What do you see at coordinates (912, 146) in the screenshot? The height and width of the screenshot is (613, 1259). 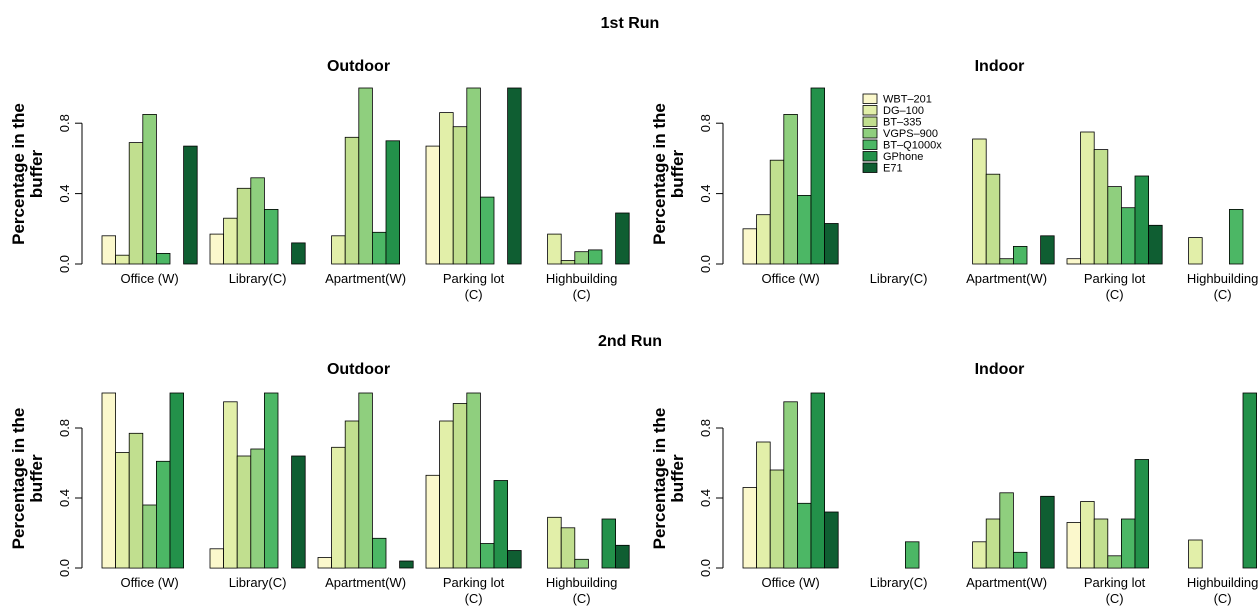 I see `legend-label: BT–Q1000x` at bounding box center [912, 146].